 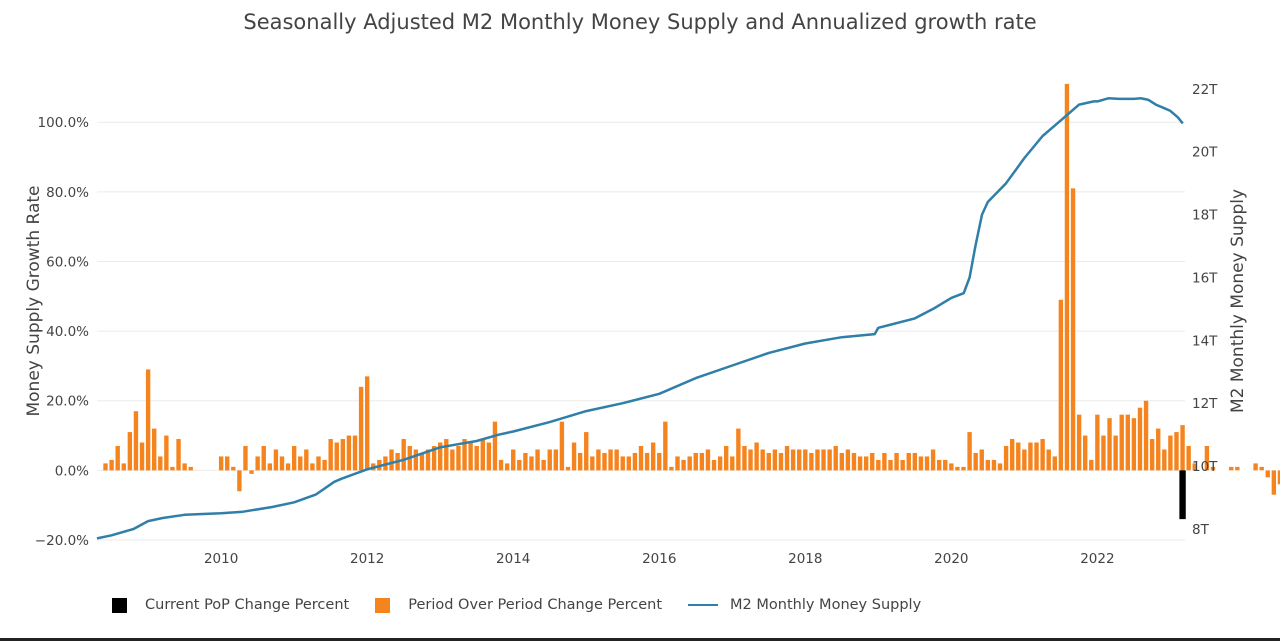 What do you see at coordinates (1205, 310) in the screenshot?
I see `right-axis-ticks: 22T 20T 18T 16T 14T 12T 10T 8T` at bounding box center [1205, 310].